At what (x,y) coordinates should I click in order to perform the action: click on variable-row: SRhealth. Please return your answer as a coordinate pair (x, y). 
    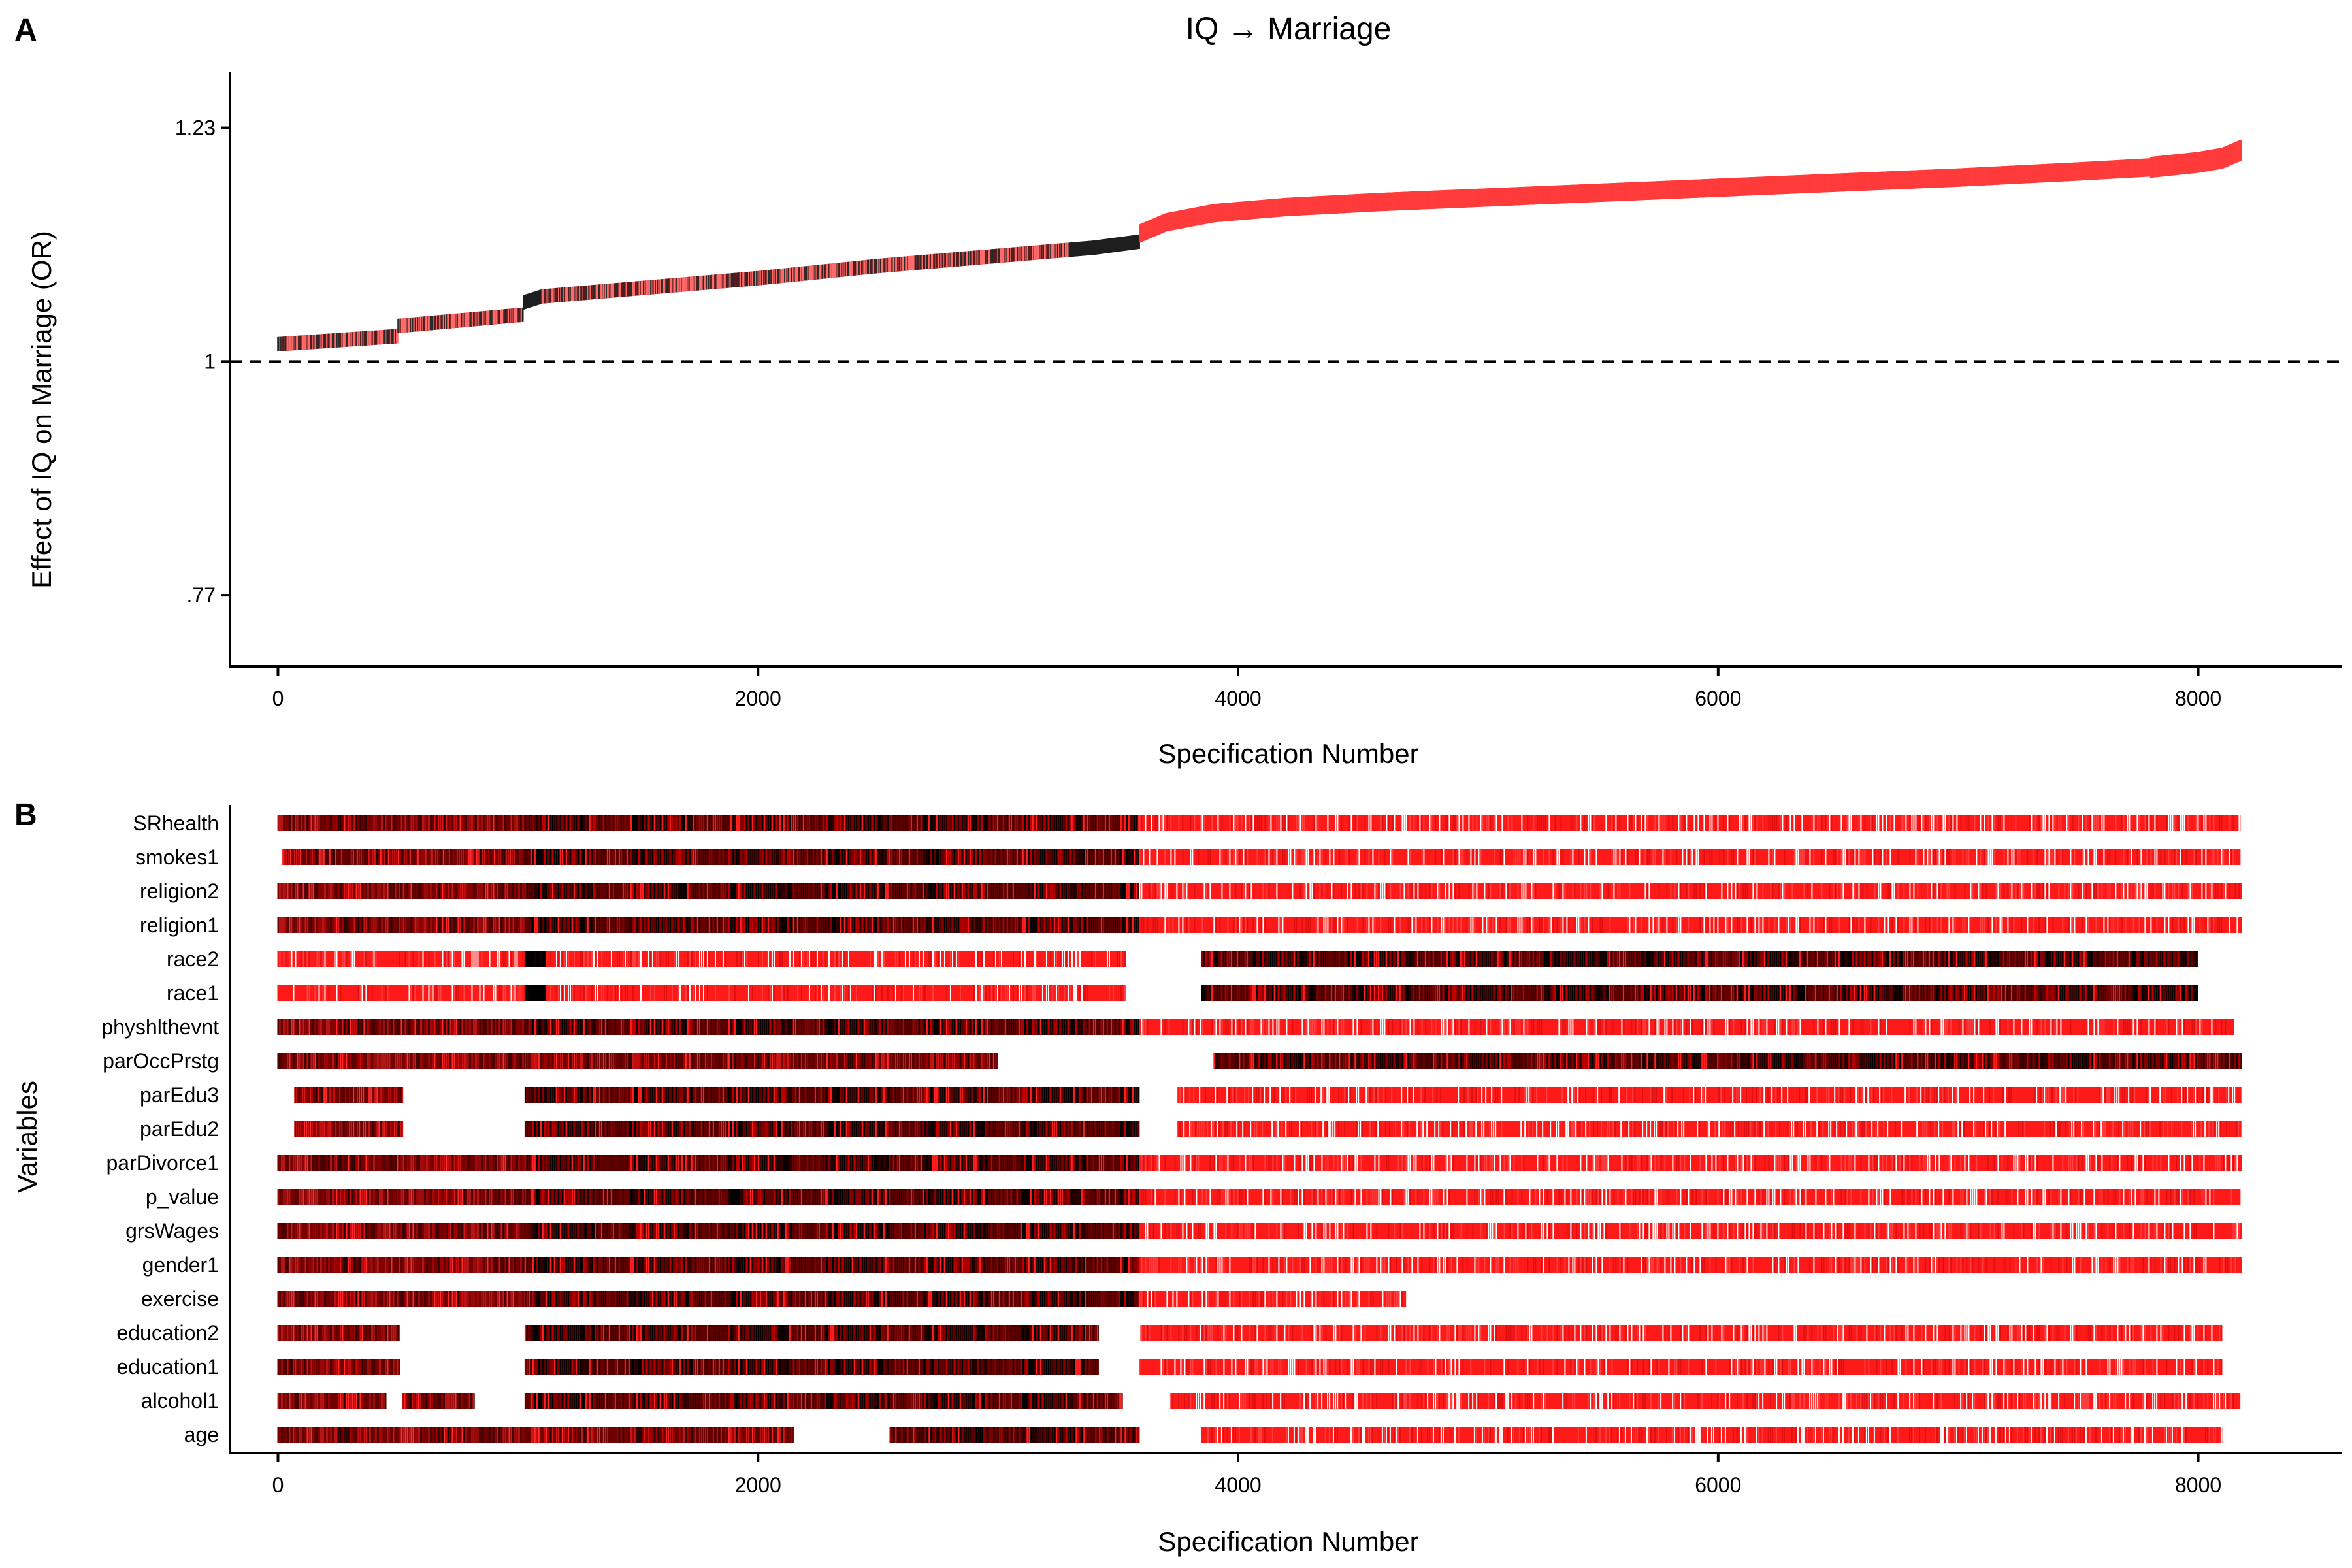
    Looking at the image, I should click on (1187, 823).